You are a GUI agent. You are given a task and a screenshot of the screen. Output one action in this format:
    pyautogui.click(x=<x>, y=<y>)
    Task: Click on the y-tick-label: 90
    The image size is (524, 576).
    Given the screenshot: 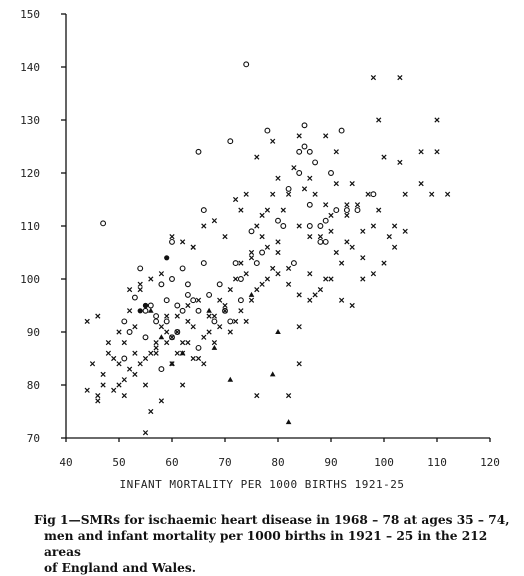 What is the action you would take?
    pyautogui.click(x=33, y=332)
    